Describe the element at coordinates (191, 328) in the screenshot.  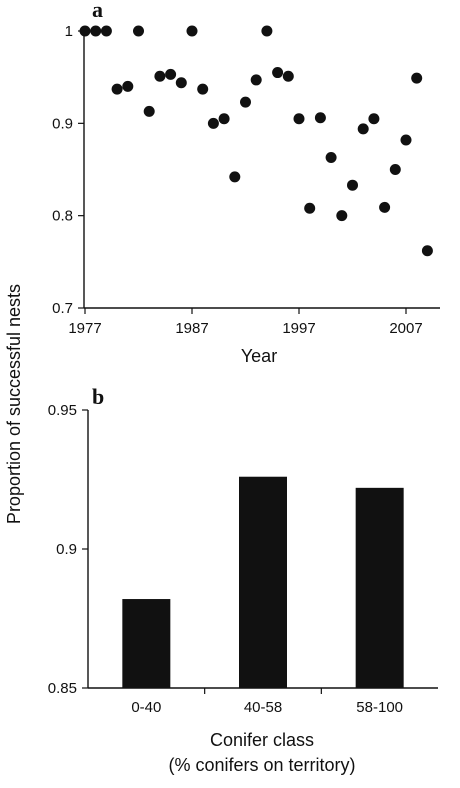
I see `panel-a-x-tick-label: 1987` at that location.